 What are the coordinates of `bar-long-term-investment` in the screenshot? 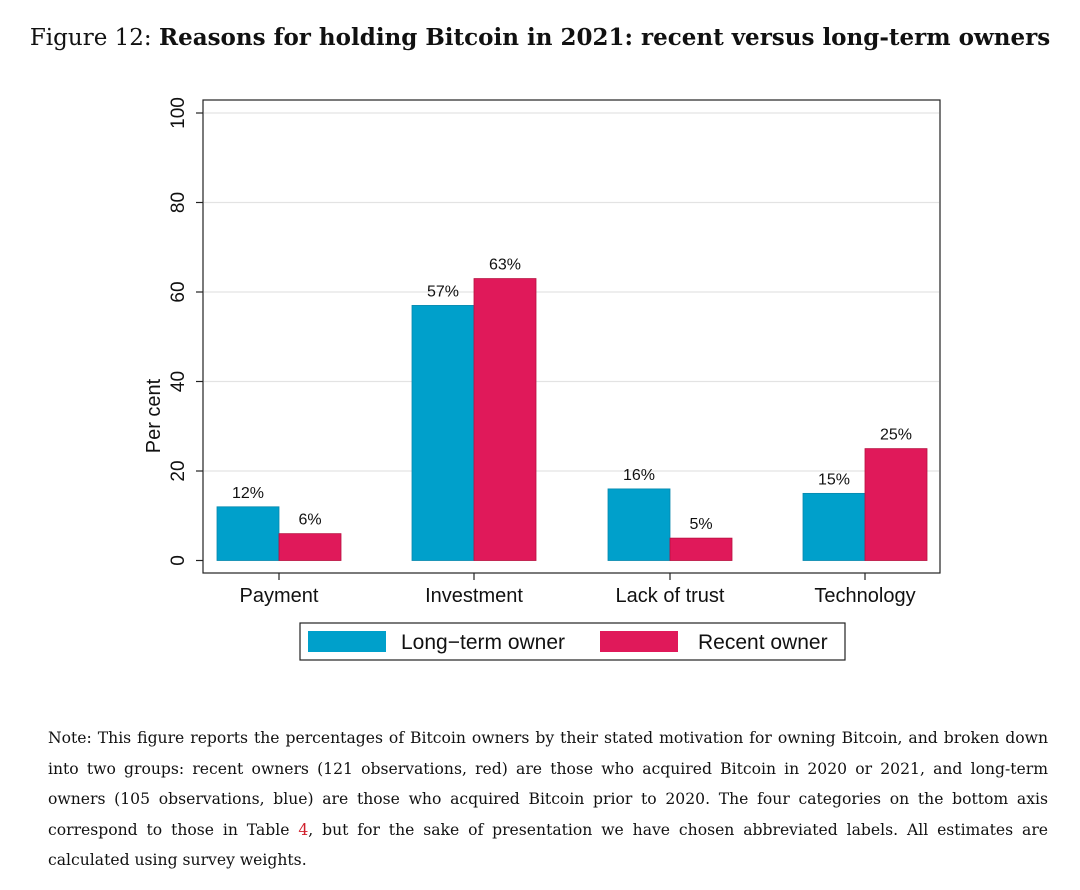 It's located at (443, 433).